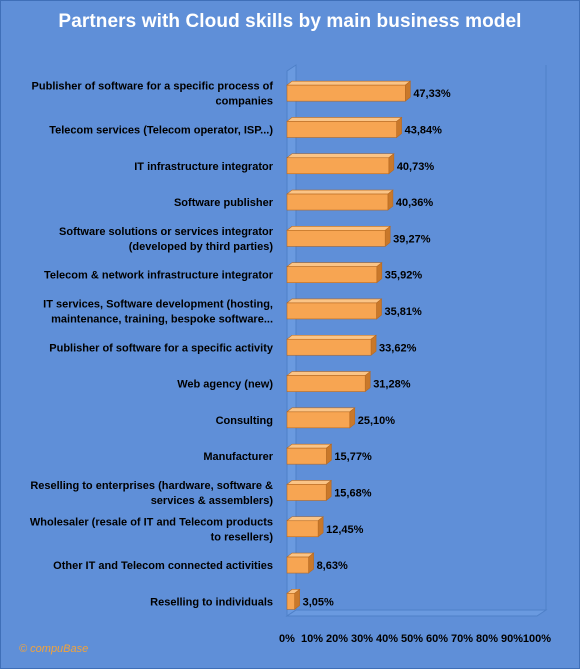 This screenshot has height=669, width=580. What do you see at coordinates (201, 247) in the screenshot?
I see `category-label: (developed by third parties)` at bounding box center [201, 247].